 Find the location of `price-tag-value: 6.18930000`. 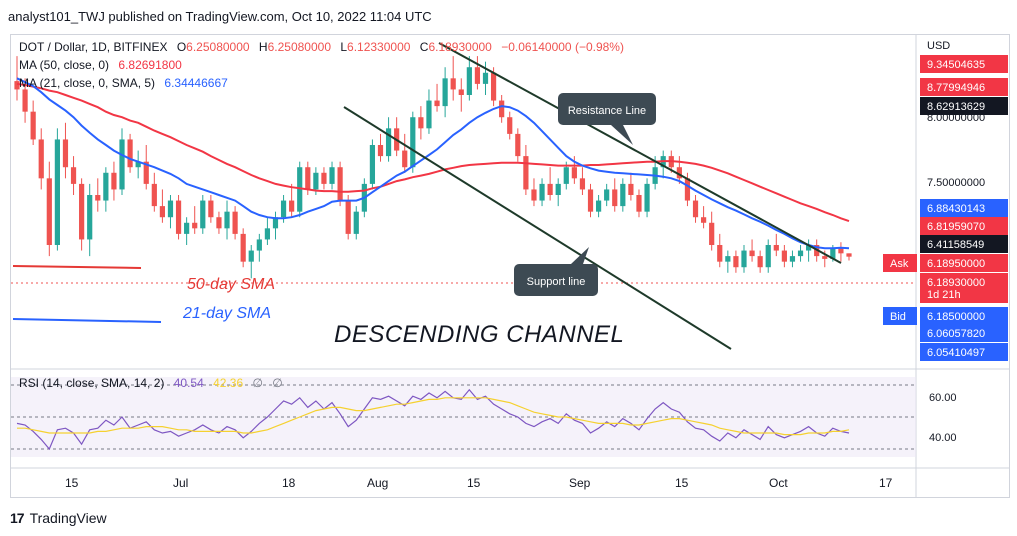

price-tag-value: 6.18930000 is located at coordinates (956, 283).